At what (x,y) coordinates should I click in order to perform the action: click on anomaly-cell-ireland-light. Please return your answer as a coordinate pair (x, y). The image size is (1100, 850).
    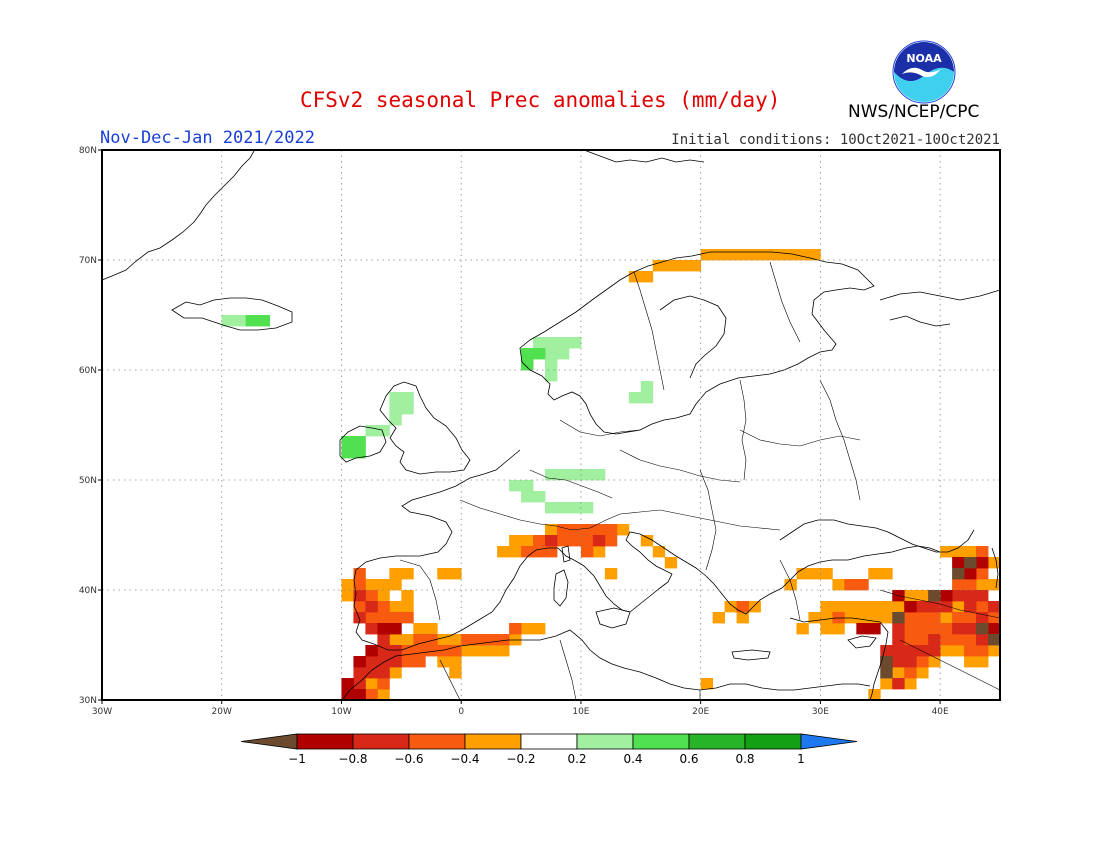
    Looking at the image, I should click on (371, 431).